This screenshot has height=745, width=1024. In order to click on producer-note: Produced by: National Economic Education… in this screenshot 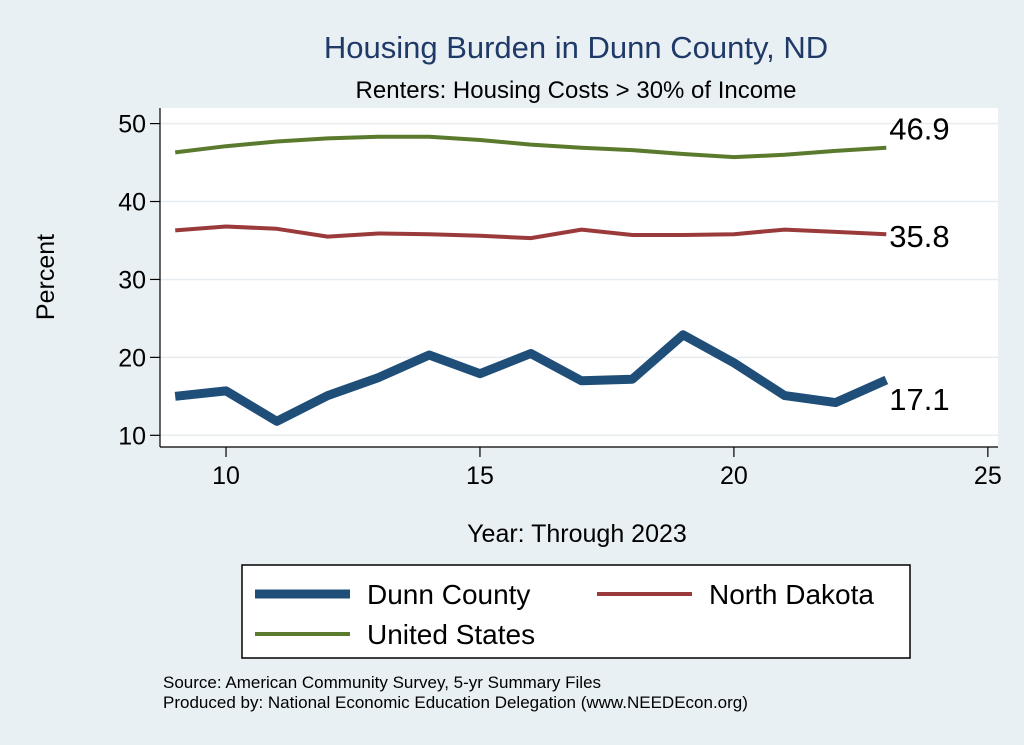, I will do `click(455, 702)`.